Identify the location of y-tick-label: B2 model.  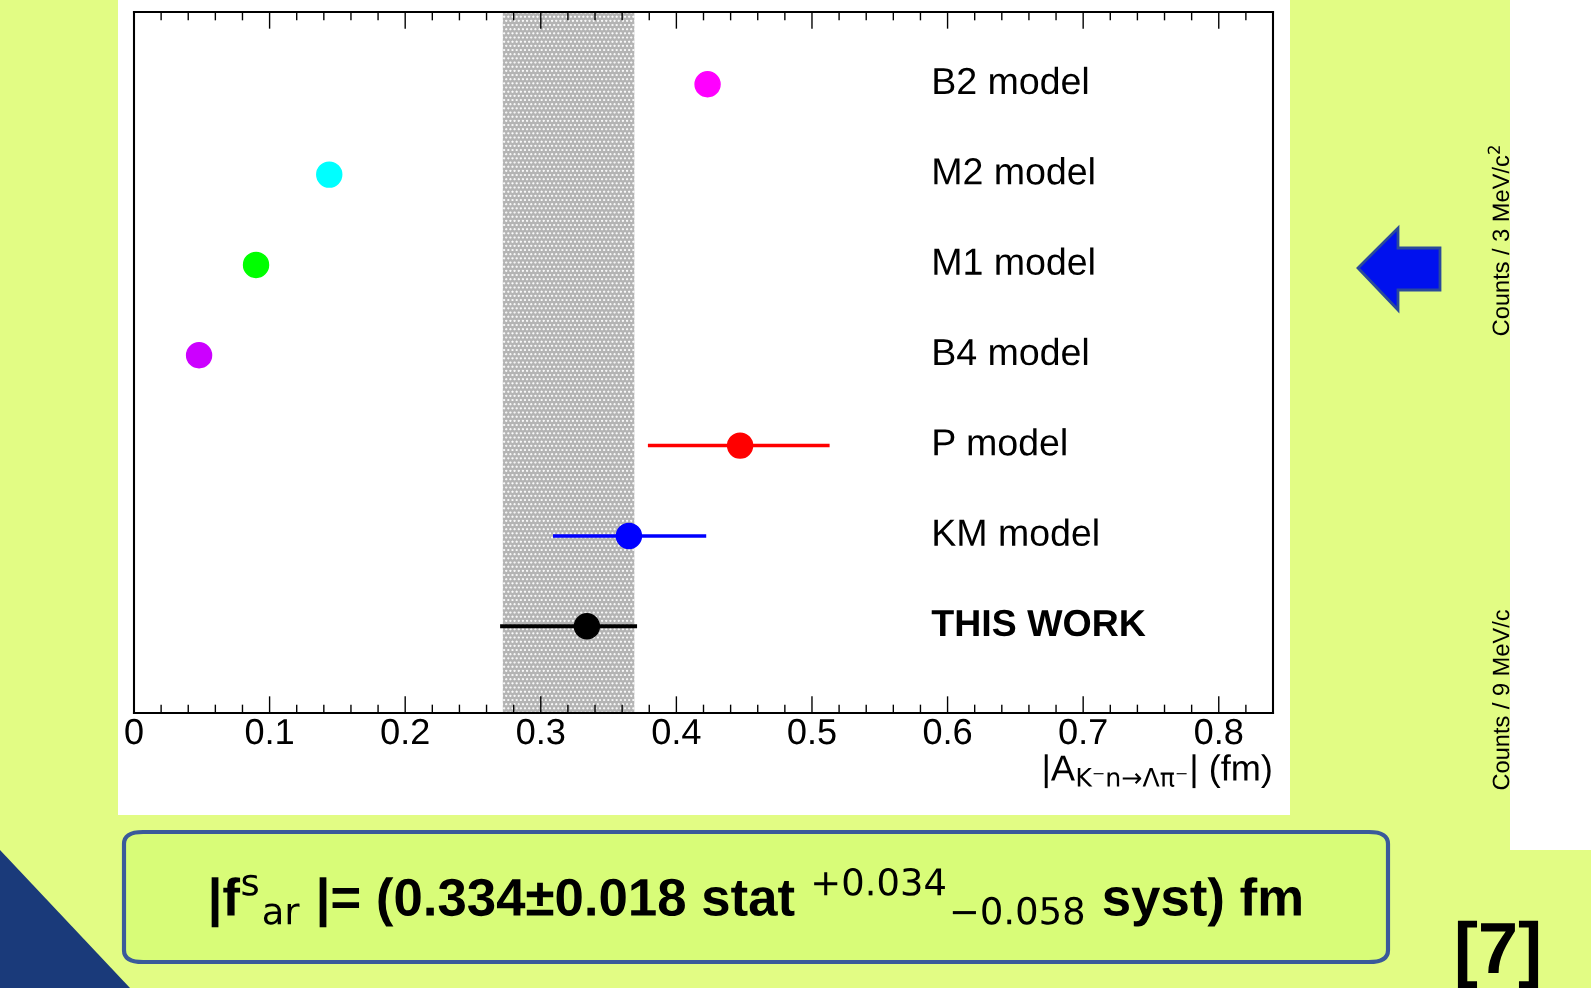
(1011, 80).